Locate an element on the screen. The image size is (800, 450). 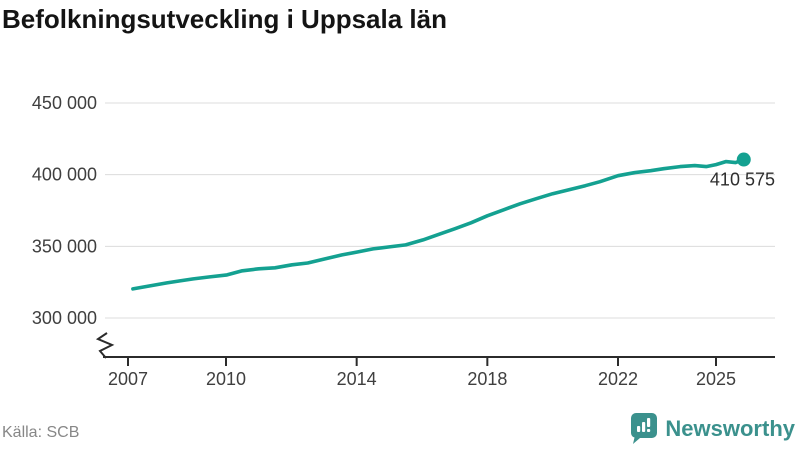
bar-chart-speech-bubble-icon is located at coordinates (644, 428).